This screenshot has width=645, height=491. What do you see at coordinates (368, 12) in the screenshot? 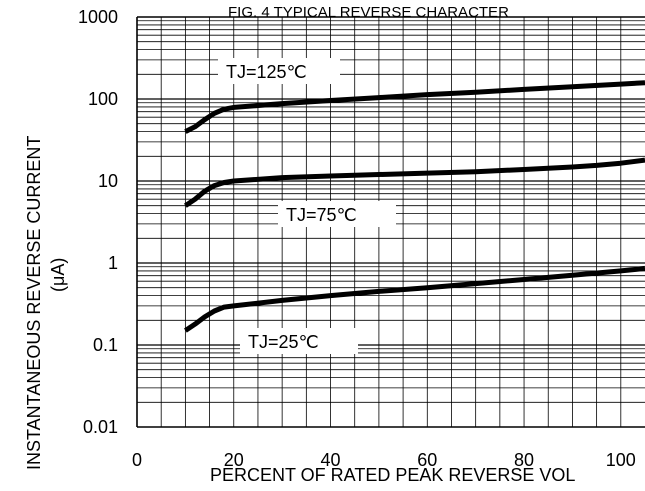
I see `chart-title: FIG. 4 TYPICAL REVERSE CHARACTER` at bounding box center [368, 12].